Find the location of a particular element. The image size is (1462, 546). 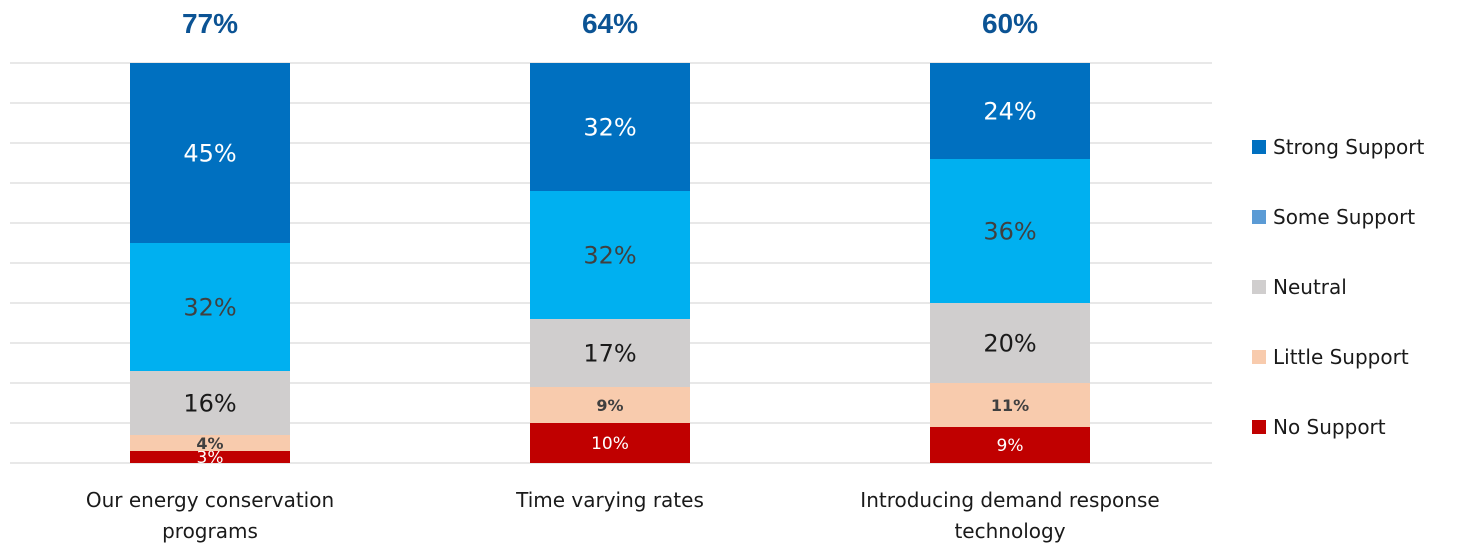

data-label: 3% is located at coordinates (210, 458).